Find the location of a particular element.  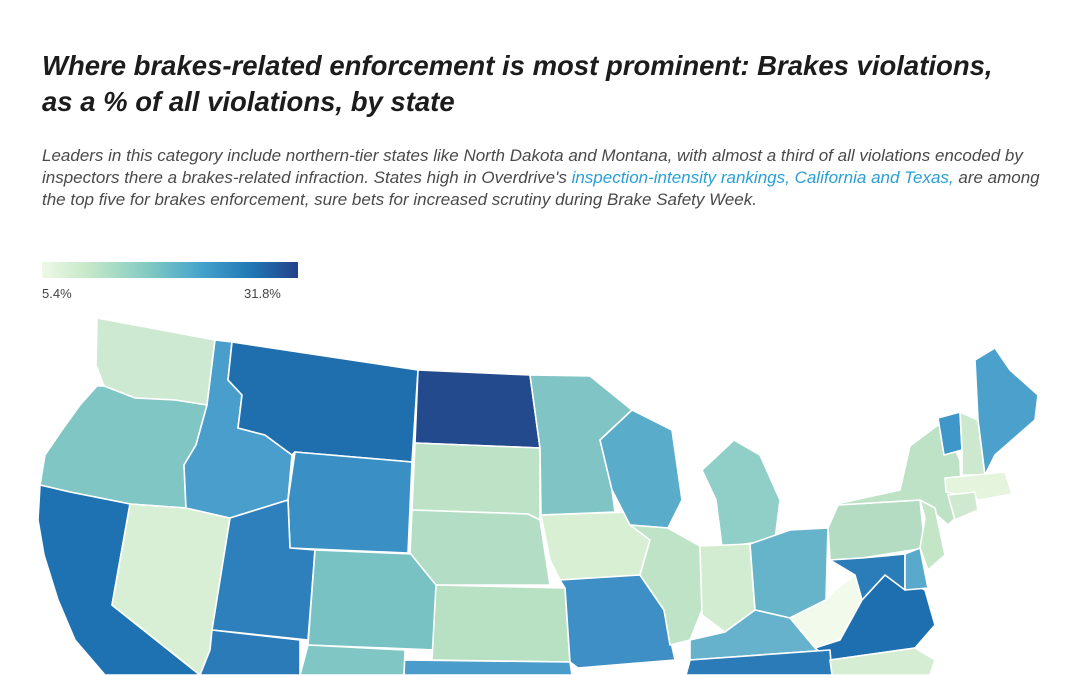

state-south-dakota: South Dakota is located at coordinates (476, 481).